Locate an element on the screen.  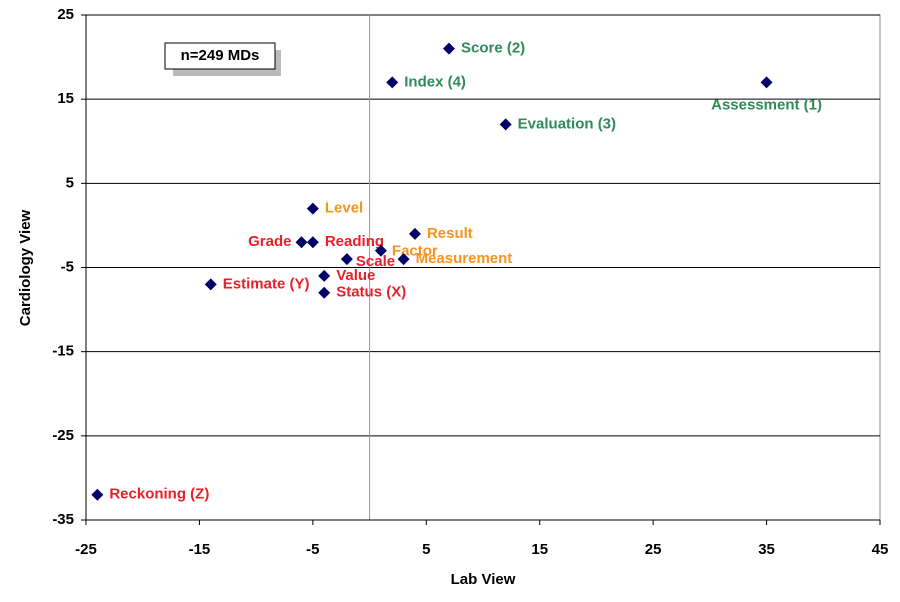
y-tick-label: 25 is located at coordinates (65, 14).